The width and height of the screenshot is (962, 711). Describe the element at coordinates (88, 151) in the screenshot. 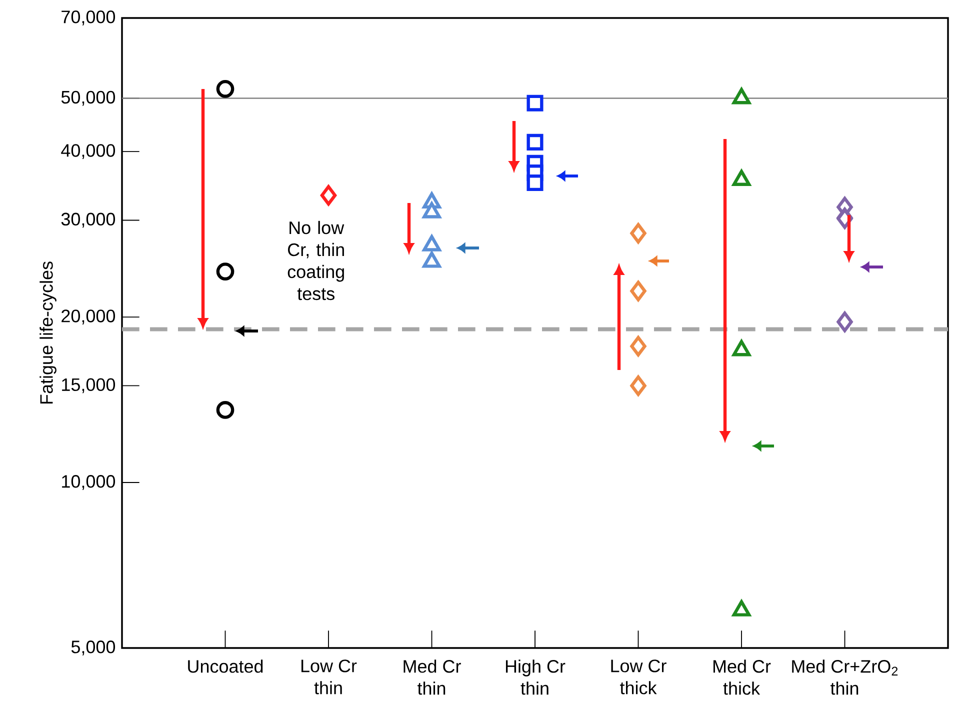

I see `y-tick-label: 40,000` at that location.